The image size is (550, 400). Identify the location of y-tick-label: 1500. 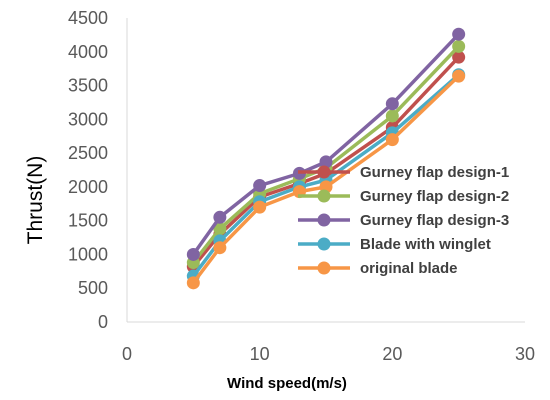
(88, 221).